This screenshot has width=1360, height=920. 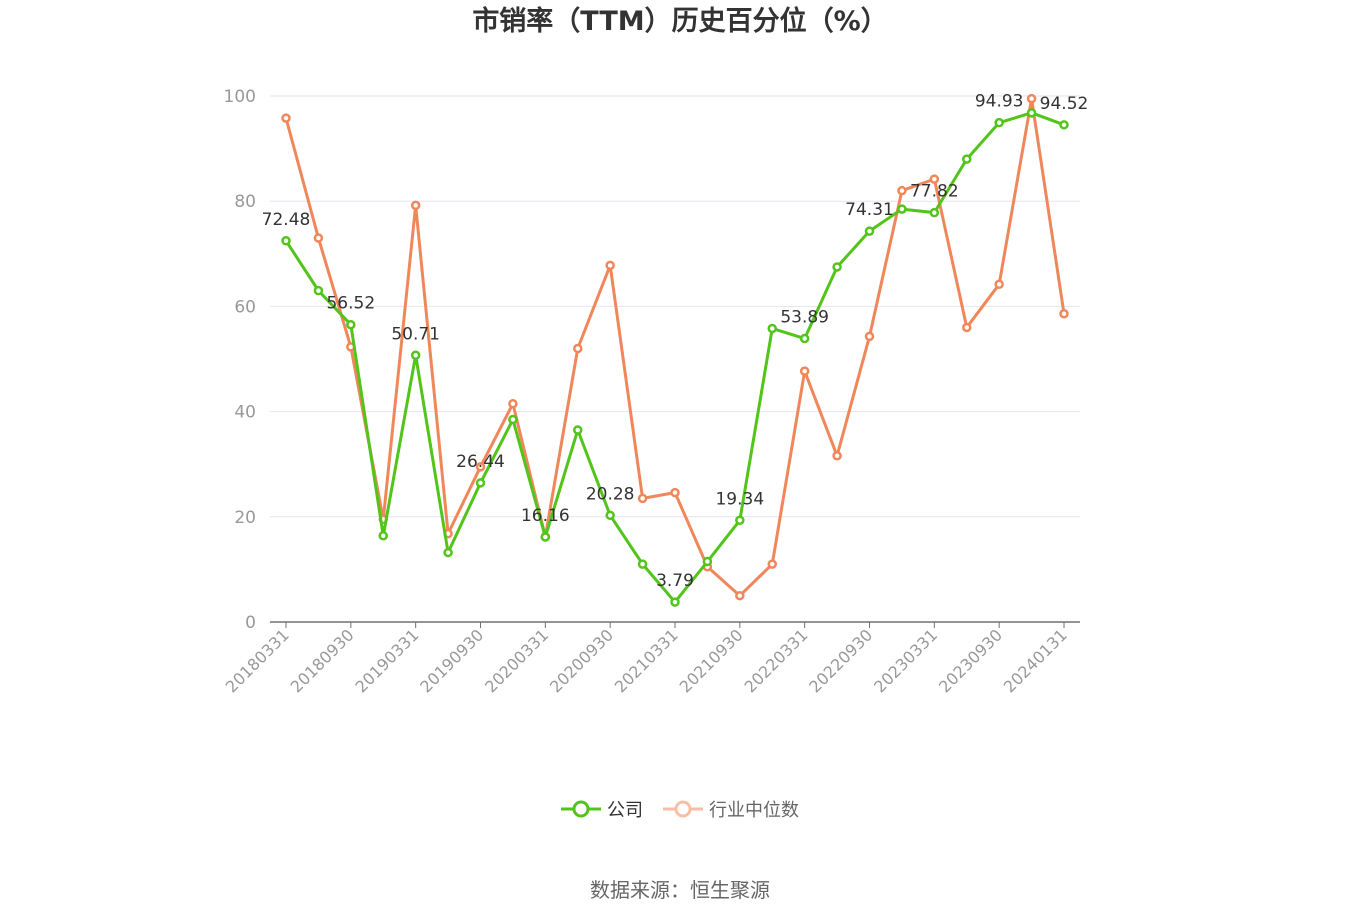 I want to click on x-tick-label: 20220331, so click(x=775, y=660).